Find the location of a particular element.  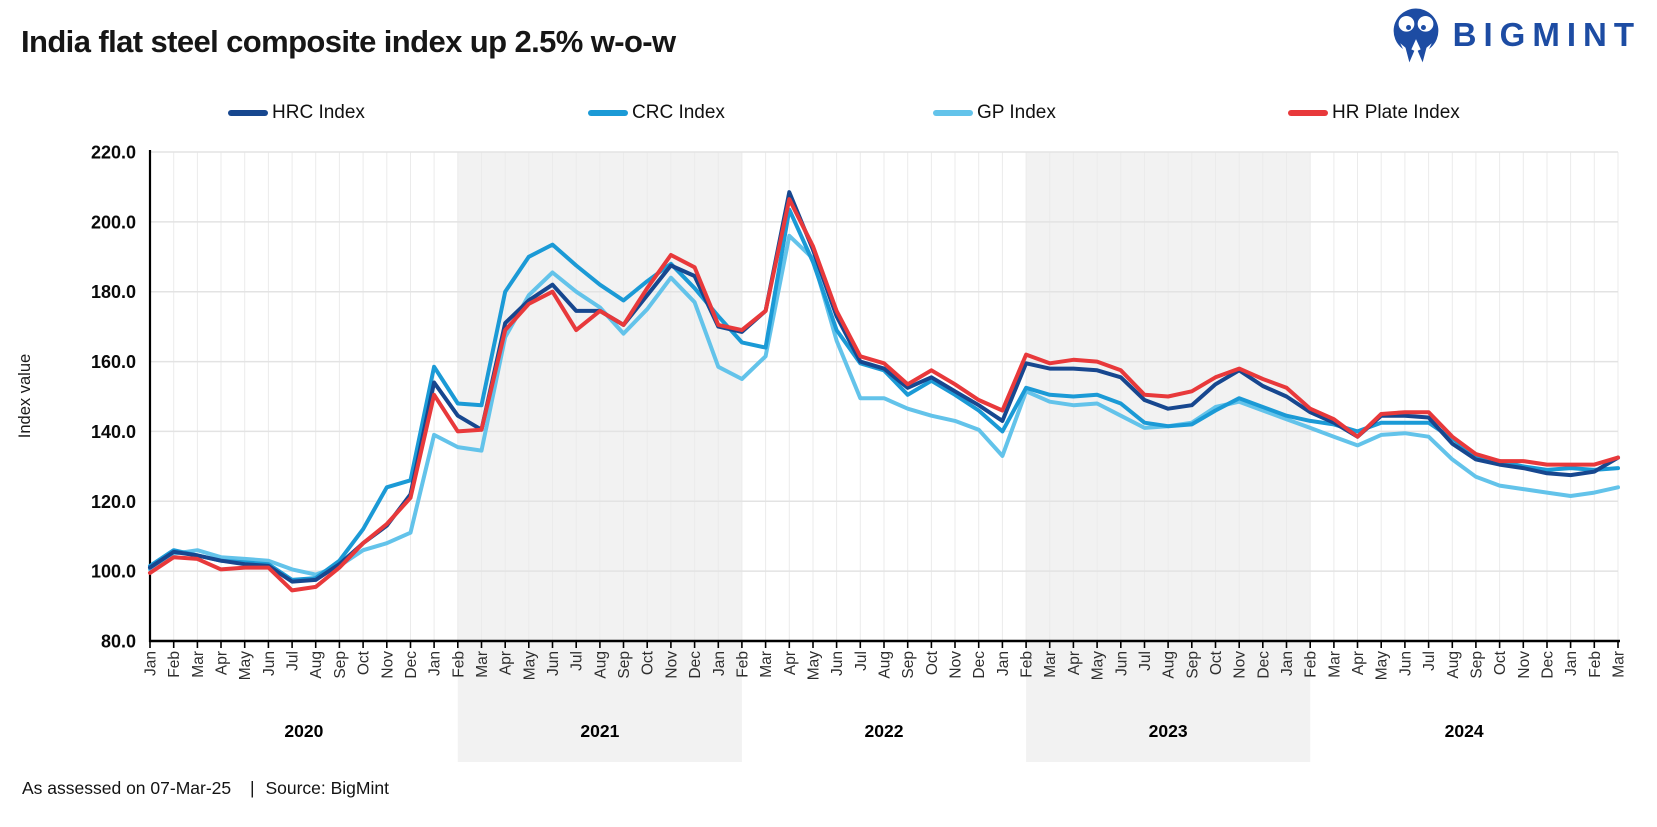

svg-text: 220.0 is located at coordinates (113, 153).